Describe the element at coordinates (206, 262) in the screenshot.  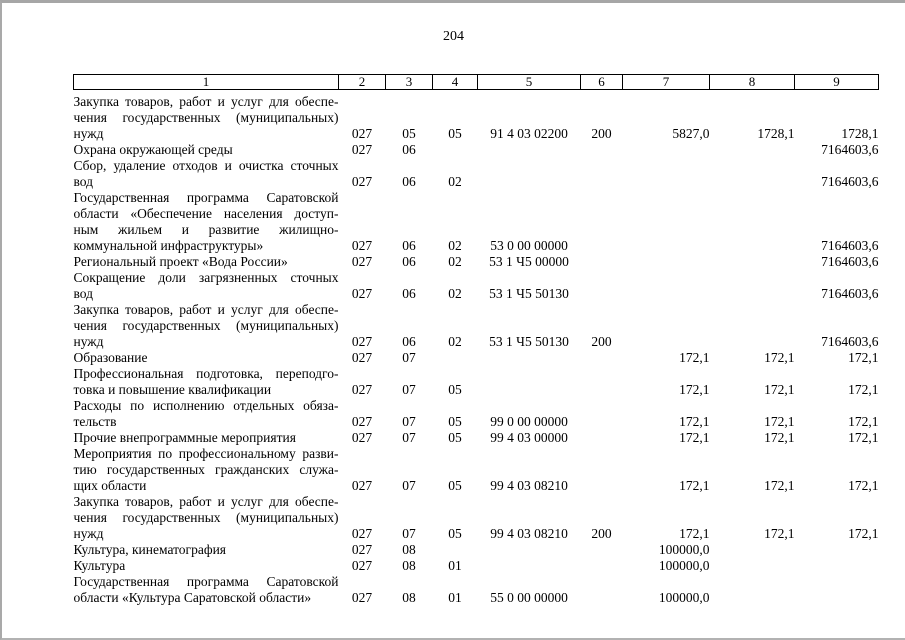
I see `row-name-cell: Региональный проект «Вода России»` at that location.